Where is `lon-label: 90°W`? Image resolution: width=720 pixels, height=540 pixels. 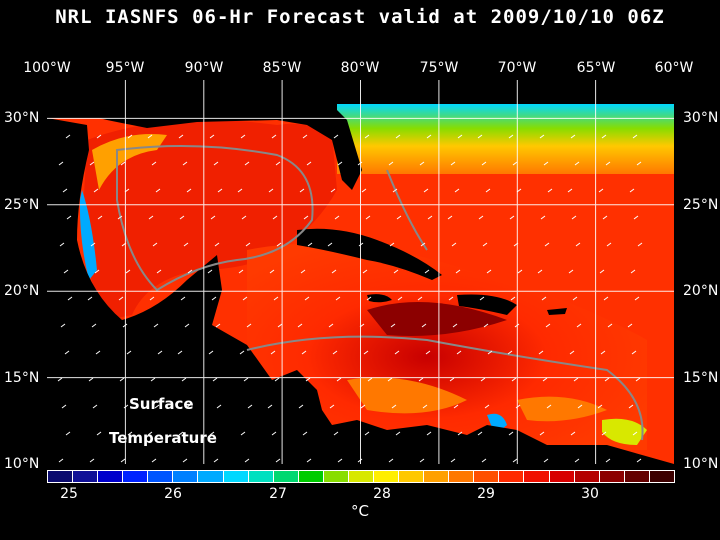 lon-label: 90°W is located at coordinates (204, 68).